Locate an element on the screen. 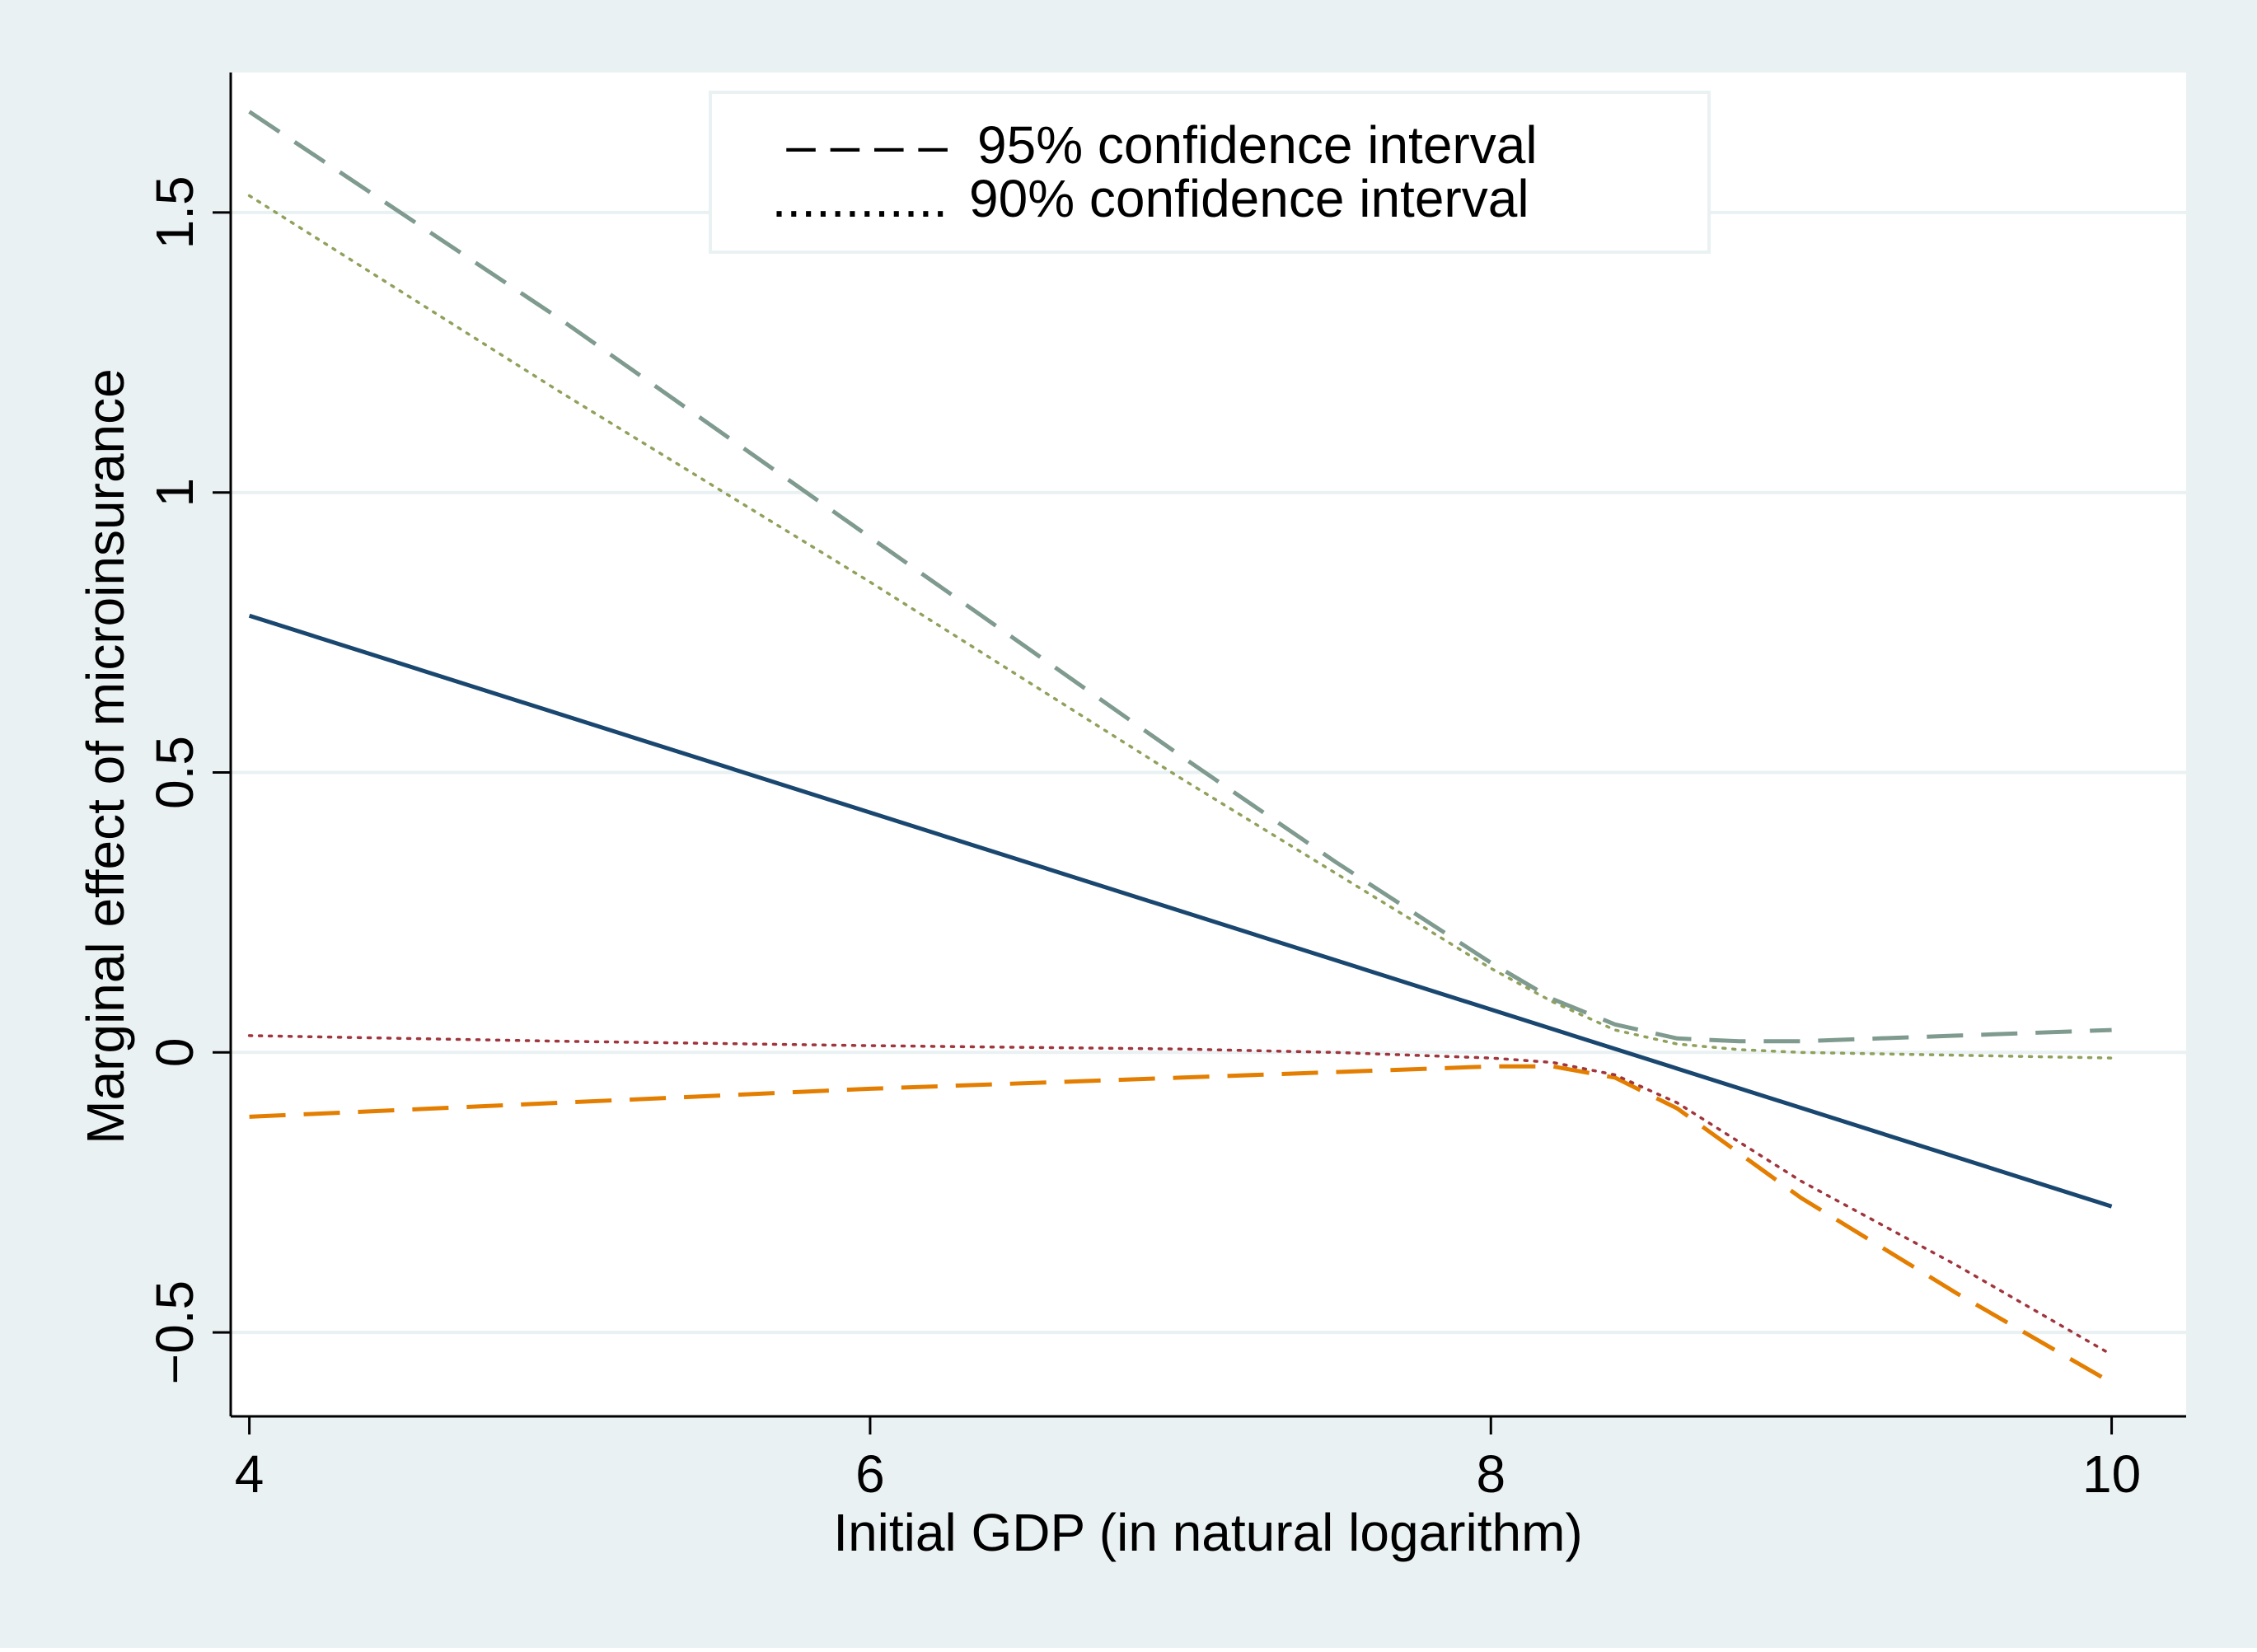 The height and width of the screenshot is (1652, 2257). x-tick-label-3: 10 is located at coordinates (2111, 1474).